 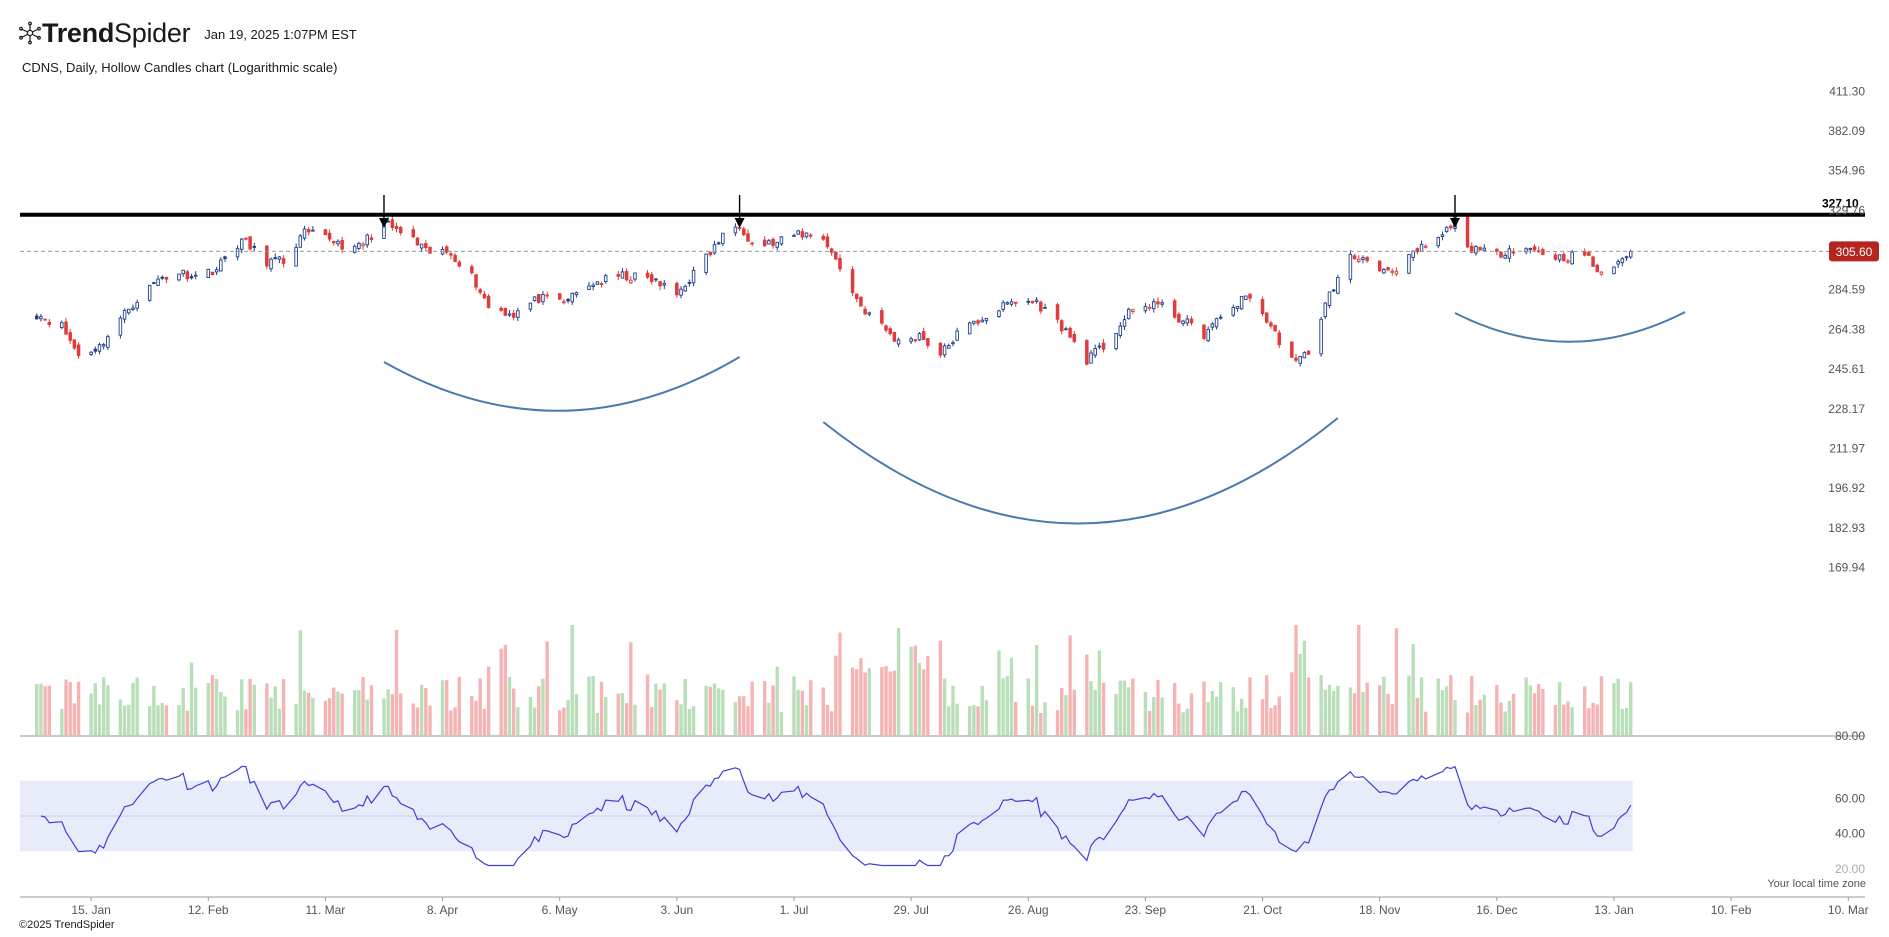 What do you see at coordinates (1846, 210) in the screenshot?
I see `price-axis-tick-label: 329.76` at bounding box center [1846, 210].